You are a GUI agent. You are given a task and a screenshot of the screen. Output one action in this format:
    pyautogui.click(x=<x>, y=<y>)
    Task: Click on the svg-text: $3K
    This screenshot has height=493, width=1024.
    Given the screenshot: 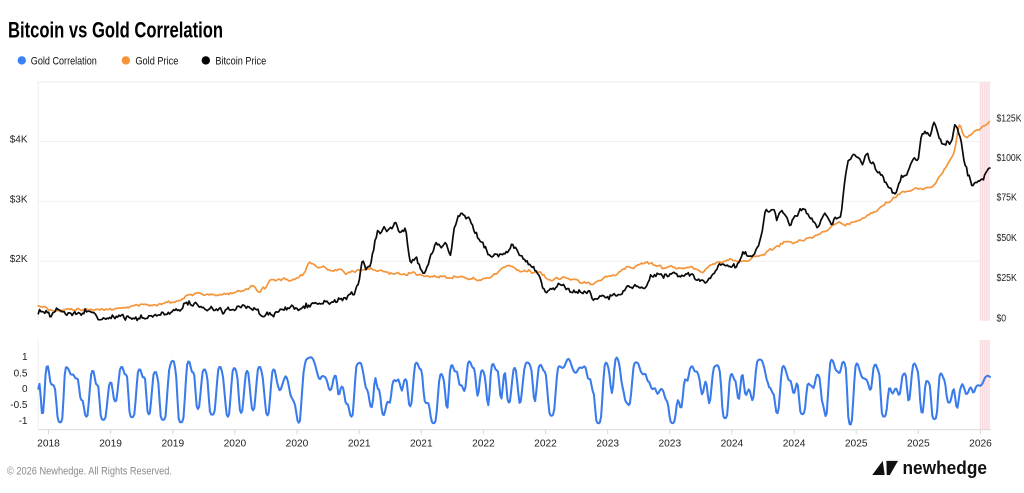 What is the action you would take?
    pyautogui.click(x=19, y=199)
    